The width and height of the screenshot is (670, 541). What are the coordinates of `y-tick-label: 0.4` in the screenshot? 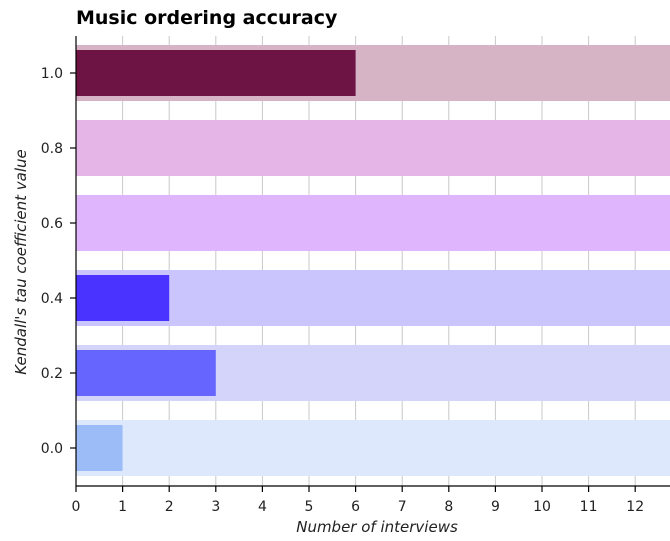 It's located at (52, 299).